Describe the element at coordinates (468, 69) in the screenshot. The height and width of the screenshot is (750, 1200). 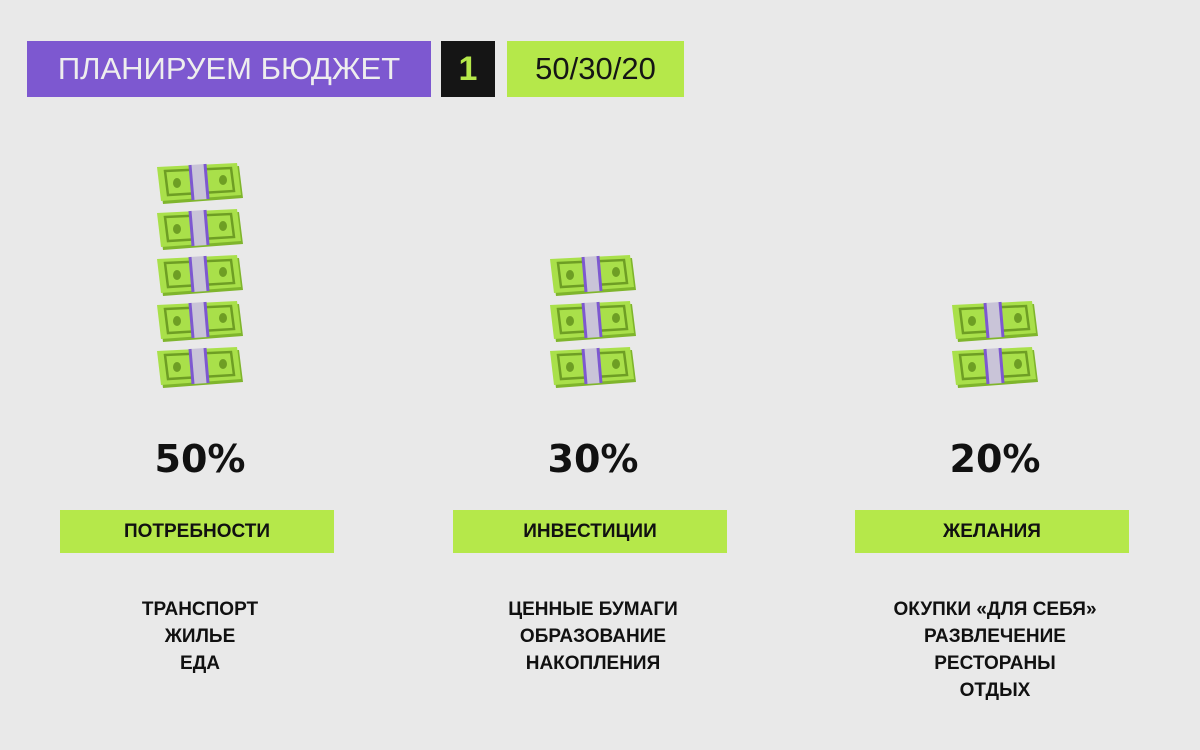
I see `slide-number: 1` at that location.